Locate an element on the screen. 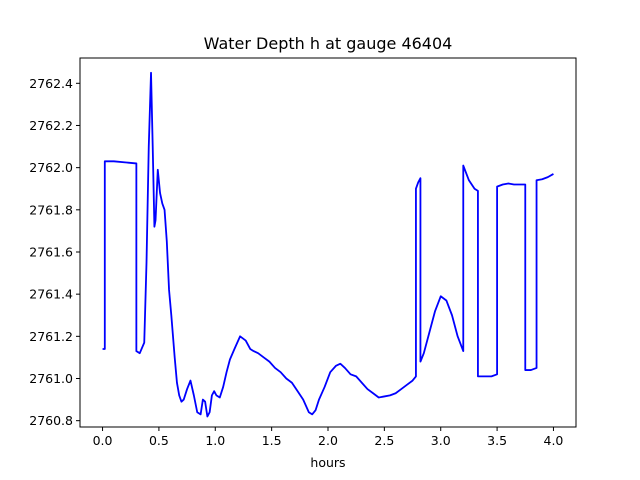 The width and height of the screenshot is (640, 480). y-tick-label: 2760.8 is located at coordinates (51, 420).